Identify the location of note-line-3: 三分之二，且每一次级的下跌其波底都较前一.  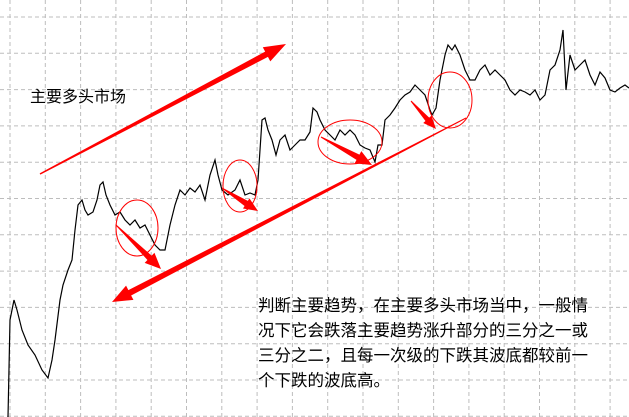
(423, 355).